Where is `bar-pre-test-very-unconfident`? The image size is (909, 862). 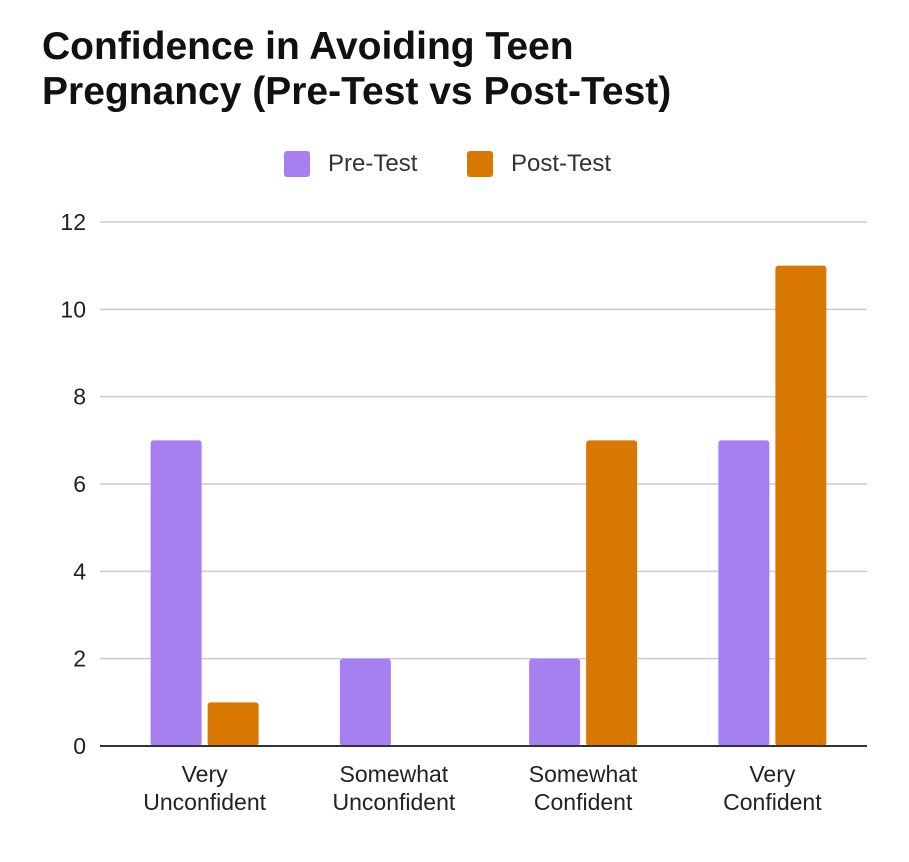 bar-pre-test-very-unconfident is located at coordinates (176, 593).